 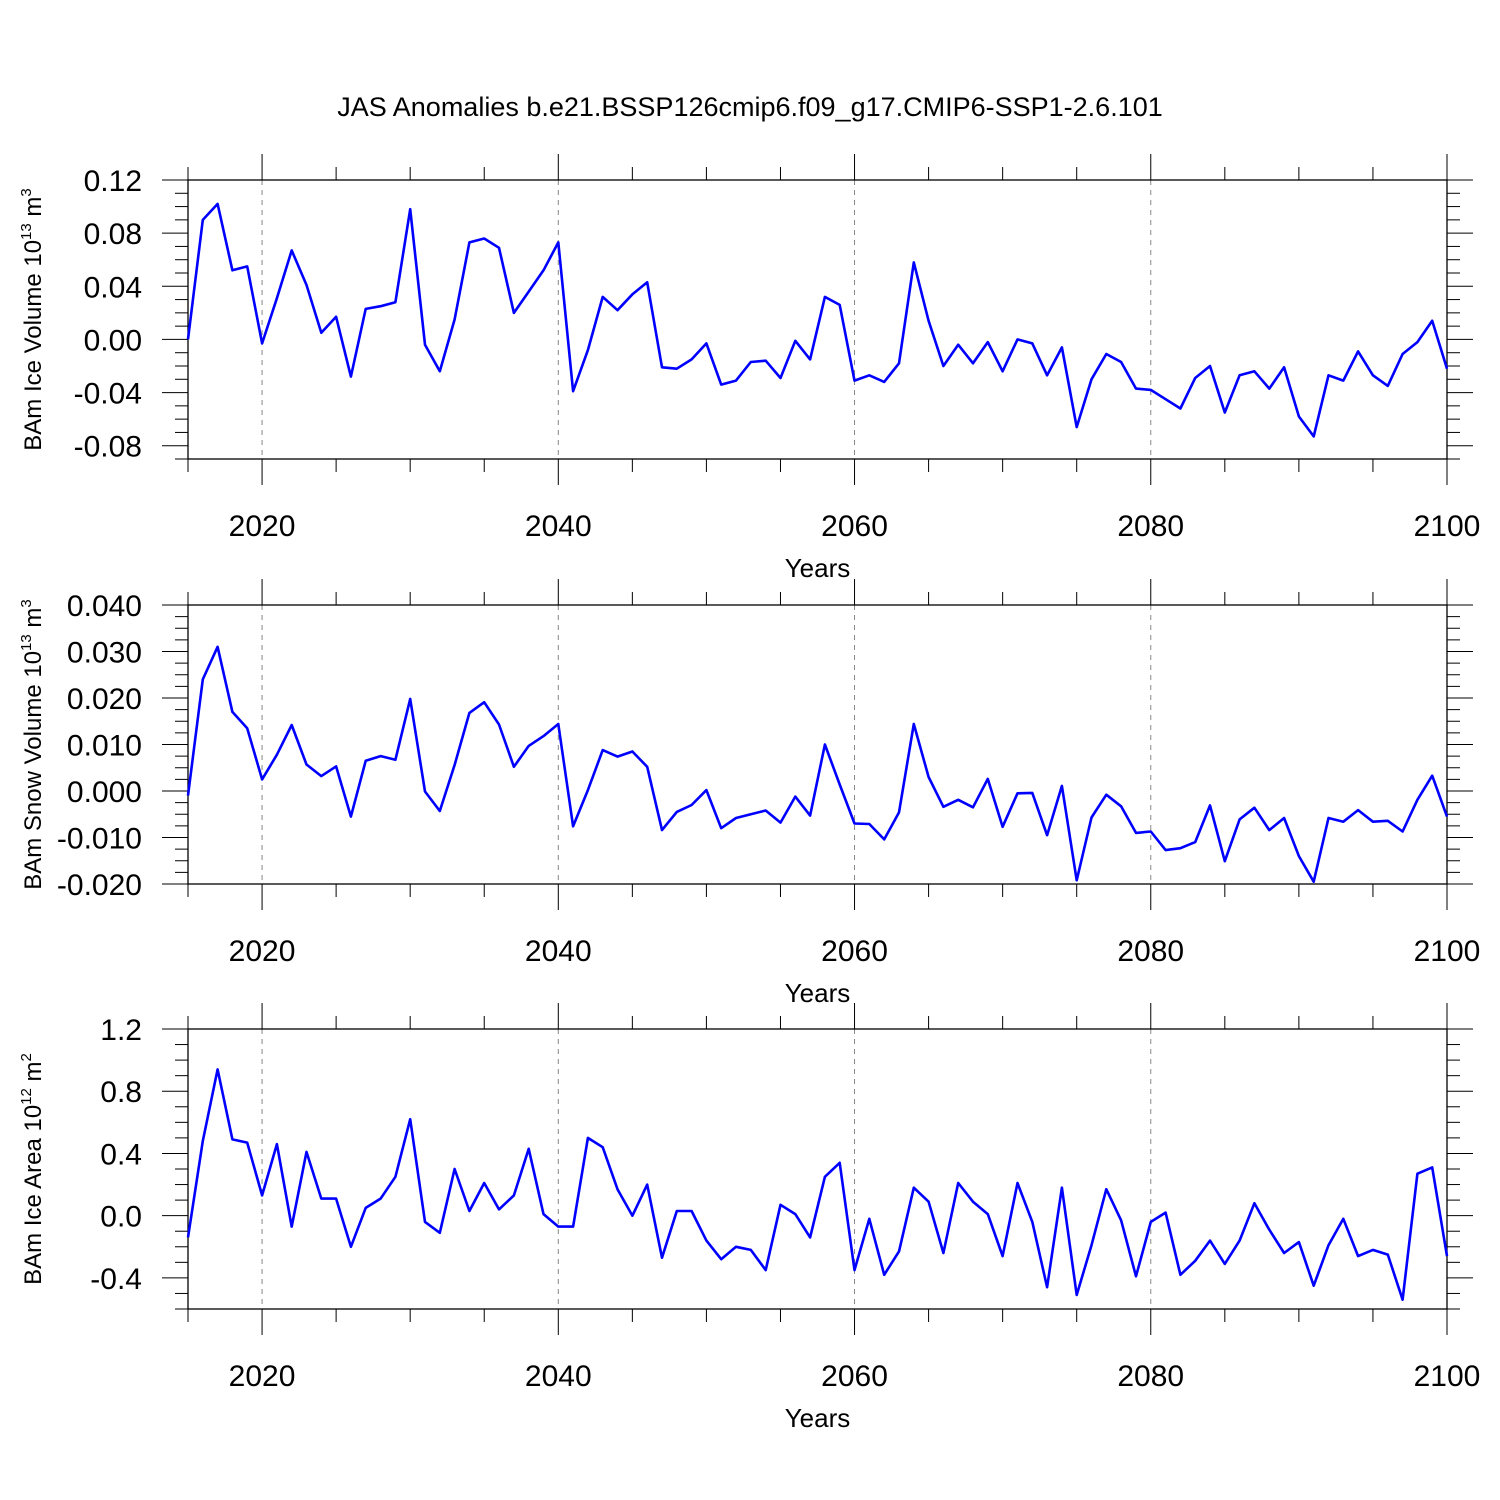 I want to click on y-tick-label: 0.010, so click(x=104, y=746).